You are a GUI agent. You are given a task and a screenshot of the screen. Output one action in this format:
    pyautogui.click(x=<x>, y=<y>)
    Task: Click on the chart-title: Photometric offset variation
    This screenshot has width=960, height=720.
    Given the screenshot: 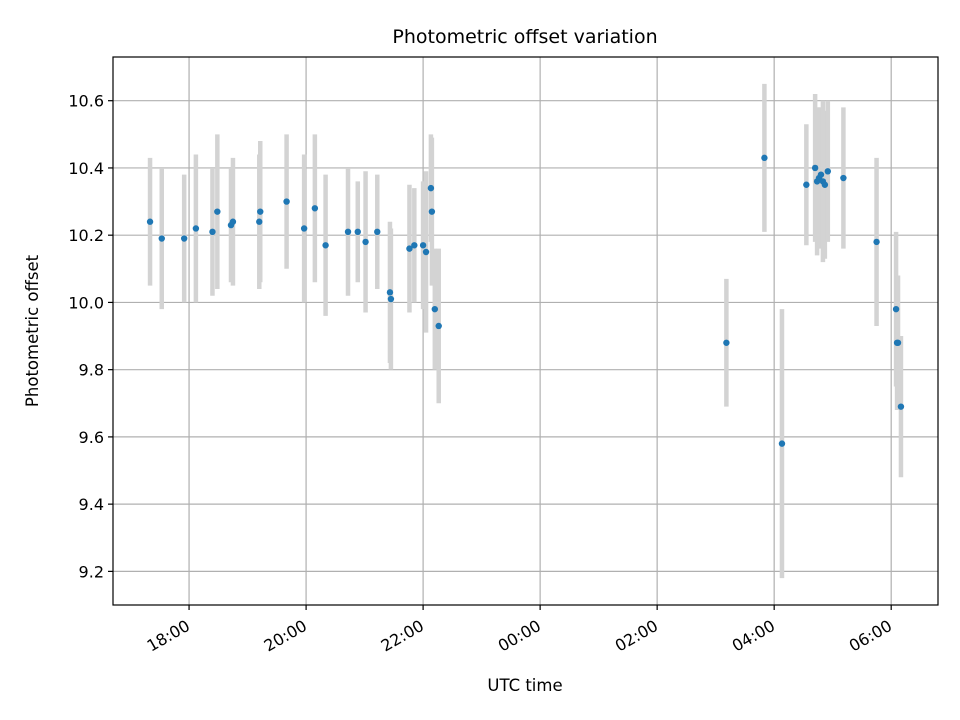 What is the action you would take?
    pyautogui.click(x=524, y=37)
    